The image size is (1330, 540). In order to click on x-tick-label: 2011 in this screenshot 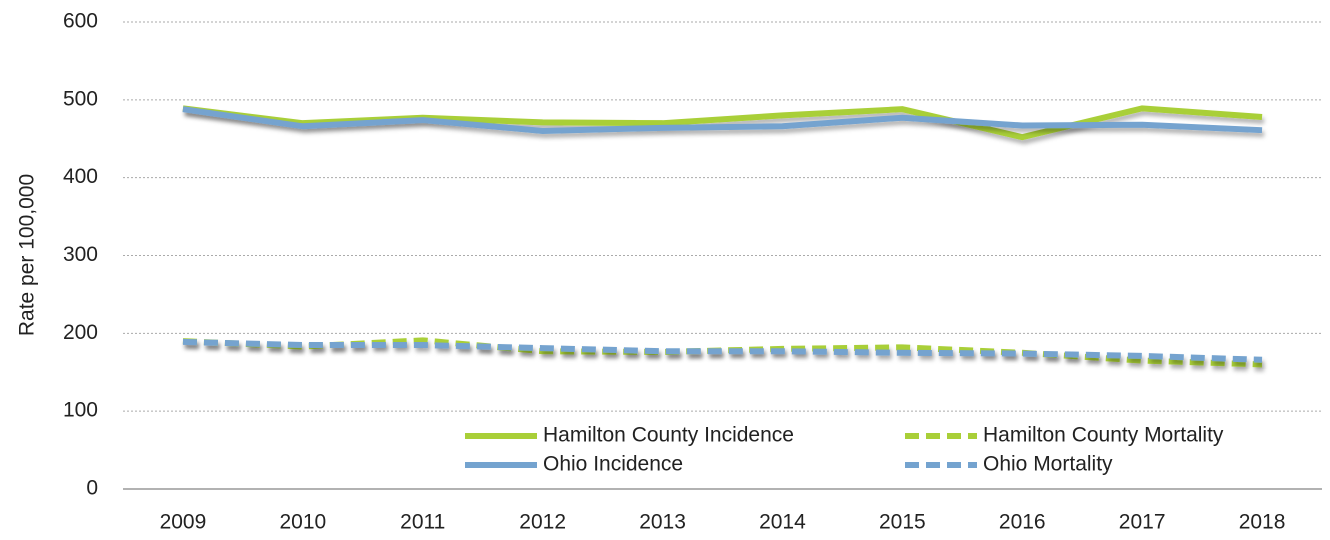, I will do `click(422, 522)`.